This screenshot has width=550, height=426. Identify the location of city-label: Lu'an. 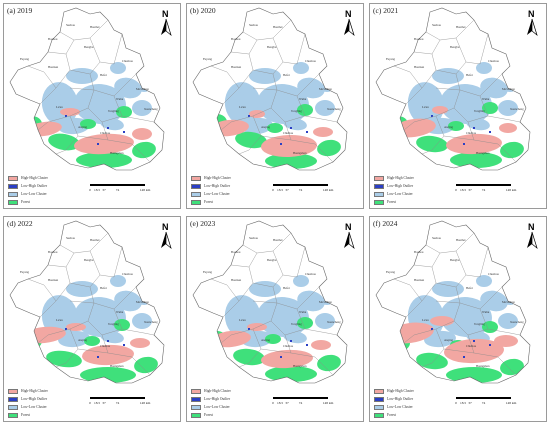
(242, 107).